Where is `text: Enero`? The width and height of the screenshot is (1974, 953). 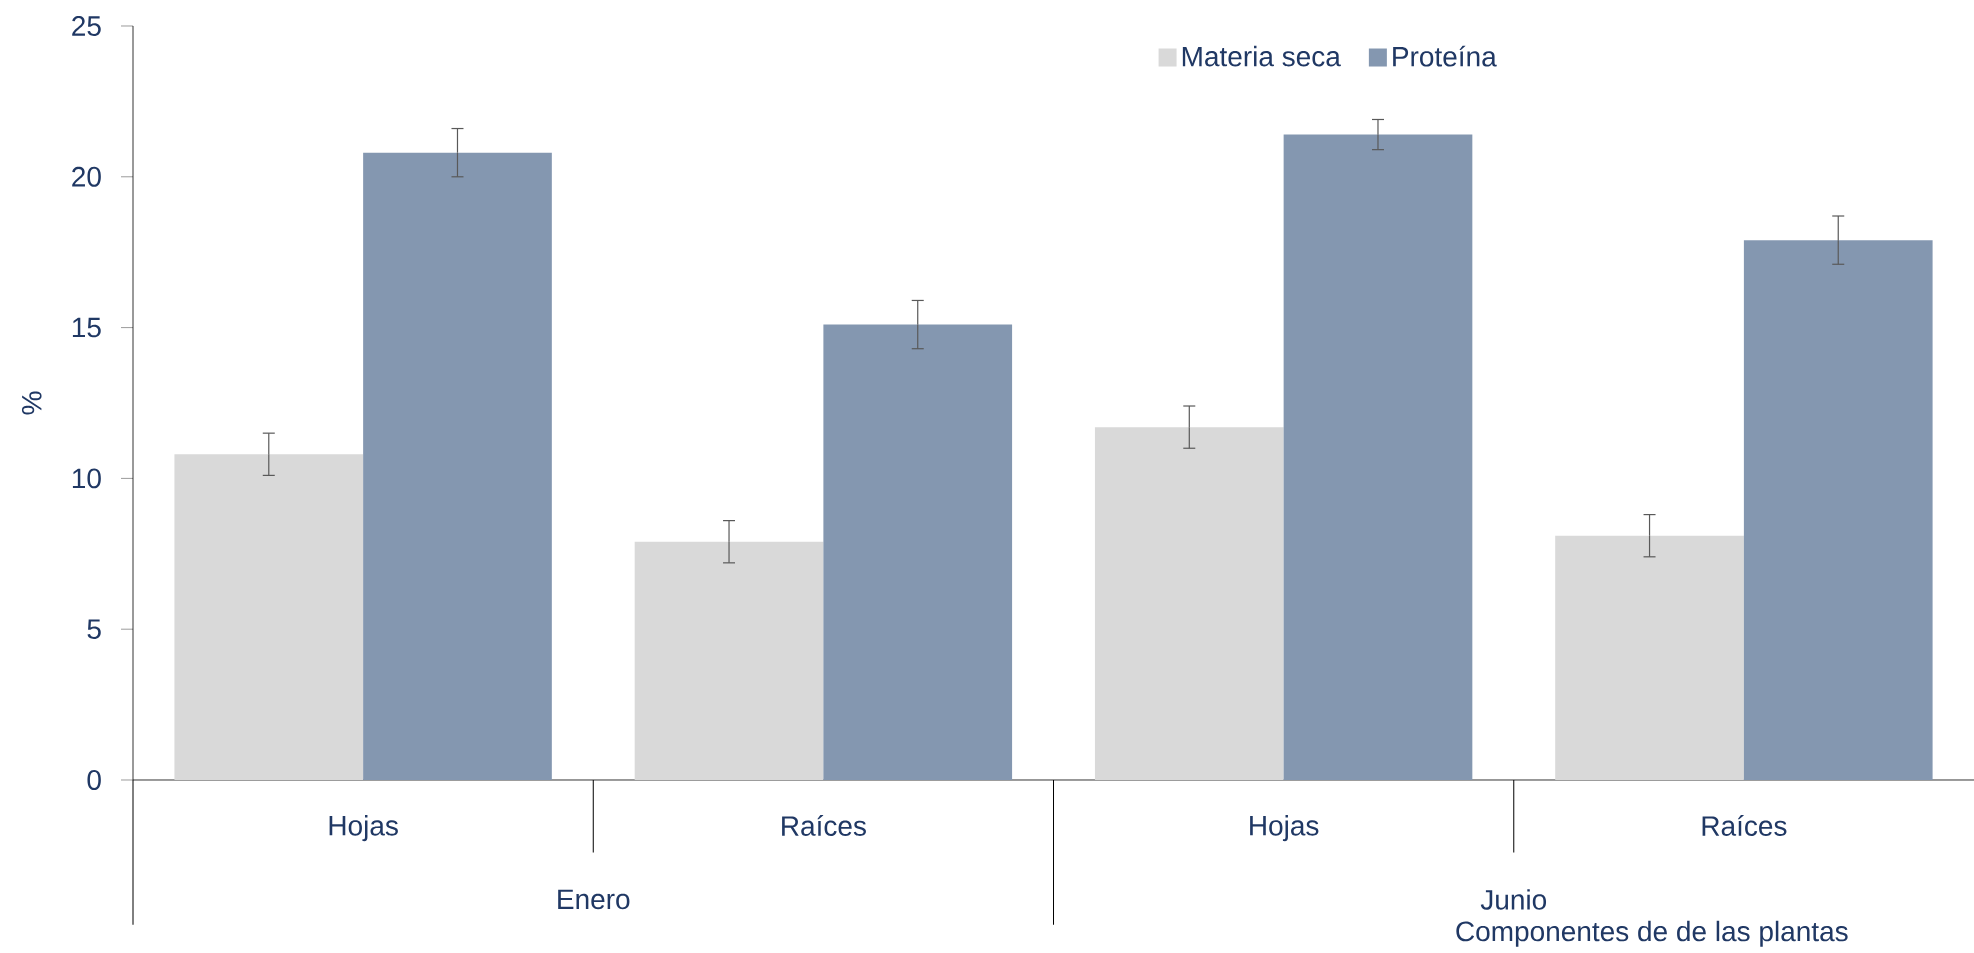
text: Enero is located at coordinates (594, 899).